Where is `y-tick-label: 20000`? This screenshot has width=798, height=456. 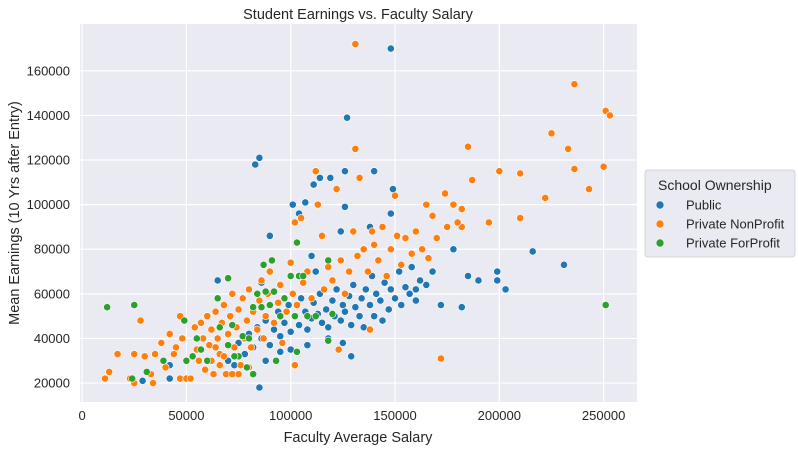
y-tick-label: 20000 is located at coordinates (52, 383).